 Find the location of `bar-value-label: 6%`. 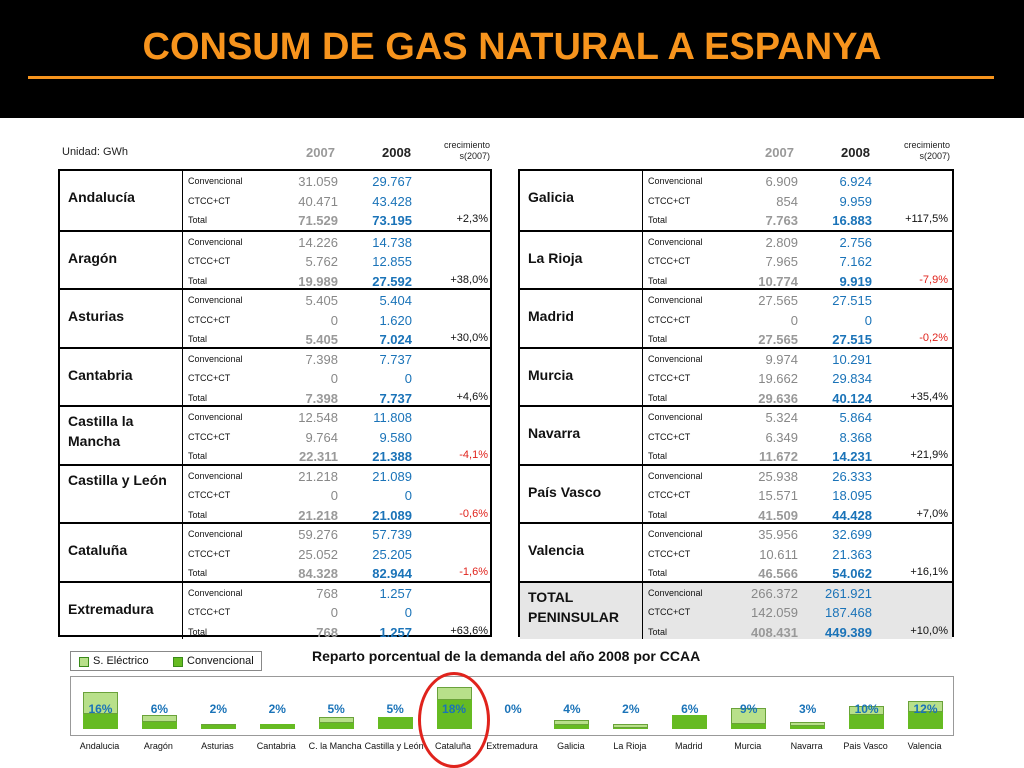

bar-value-label: 6% is located at coordinates (690, 709).